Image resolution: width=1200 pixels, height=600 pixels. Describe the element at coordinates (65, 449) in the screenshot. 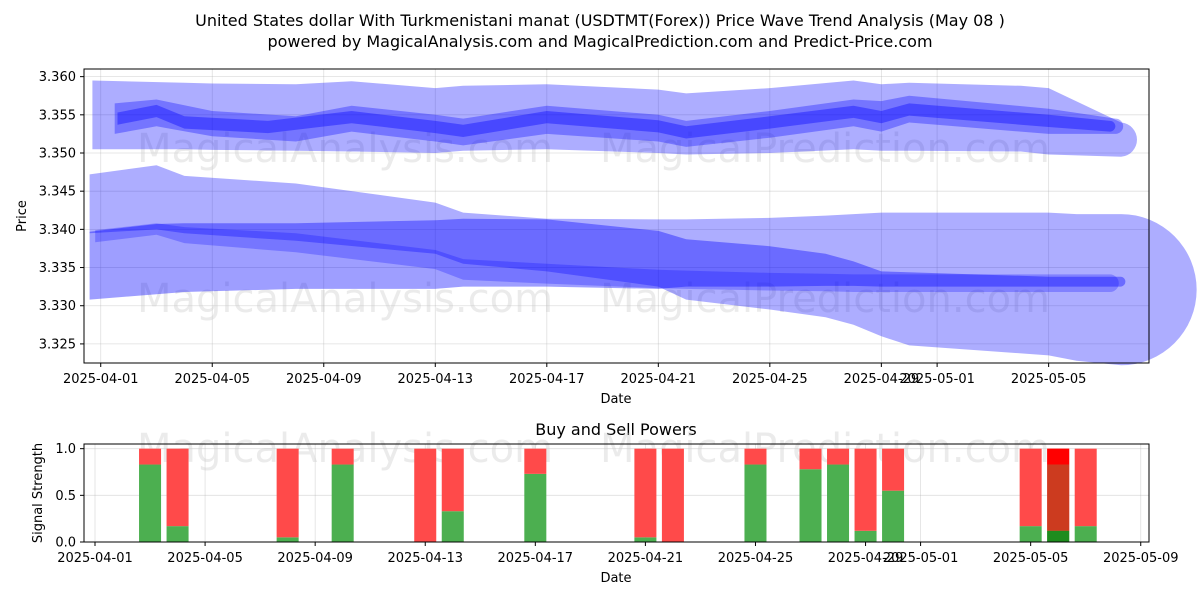

I see `buy-sell-y-tick-label: 1.0` at that location.